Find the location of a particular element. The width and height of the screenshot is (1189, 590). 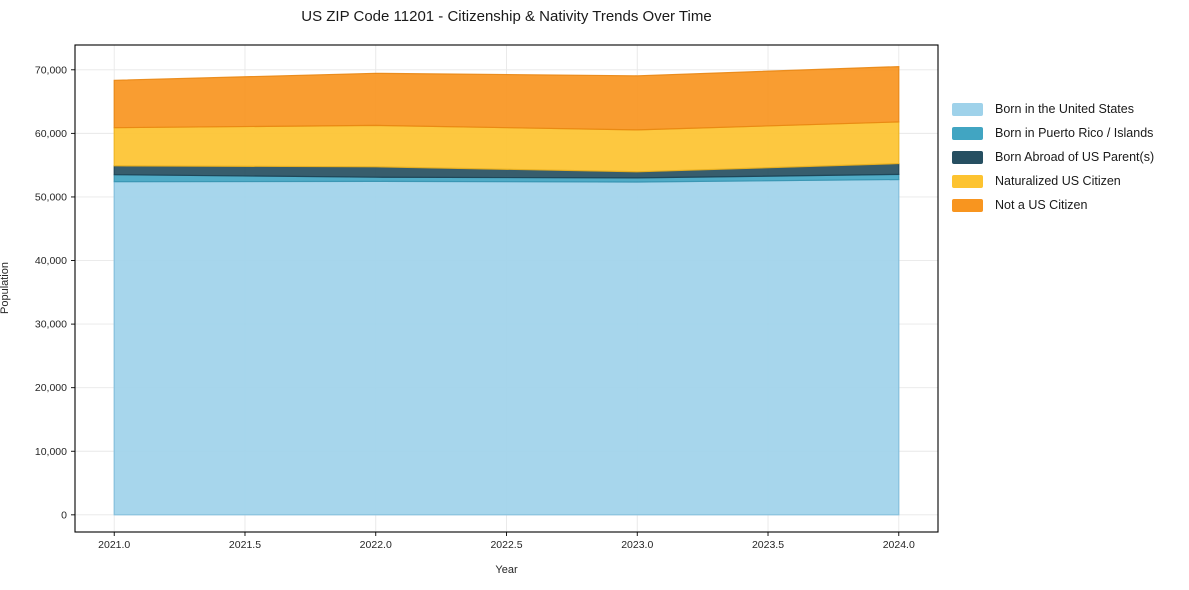

y-tick-label: 30,000 is located at coordinates (51, 325).